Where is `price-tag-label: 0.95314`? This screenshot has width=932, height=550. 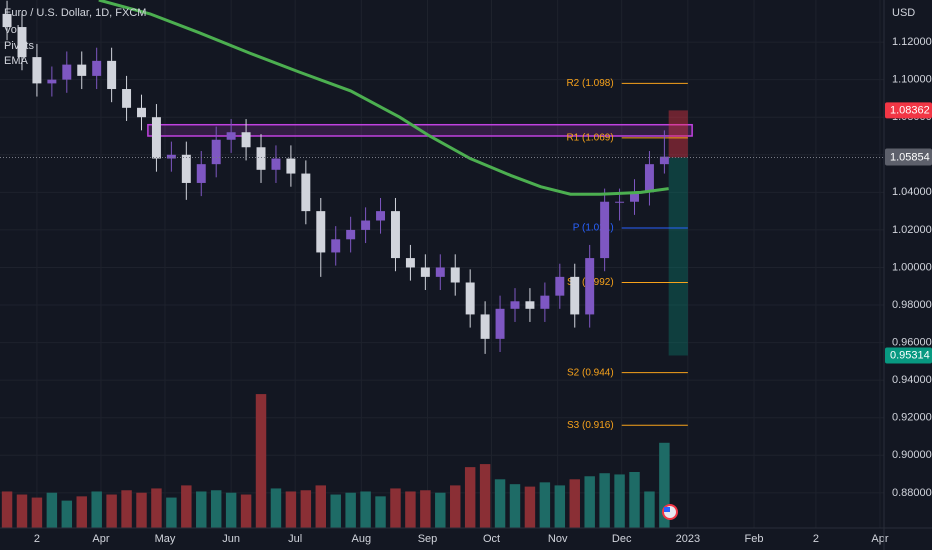
price-tag-label: 0.95314 is located at coordinates (910, 355).